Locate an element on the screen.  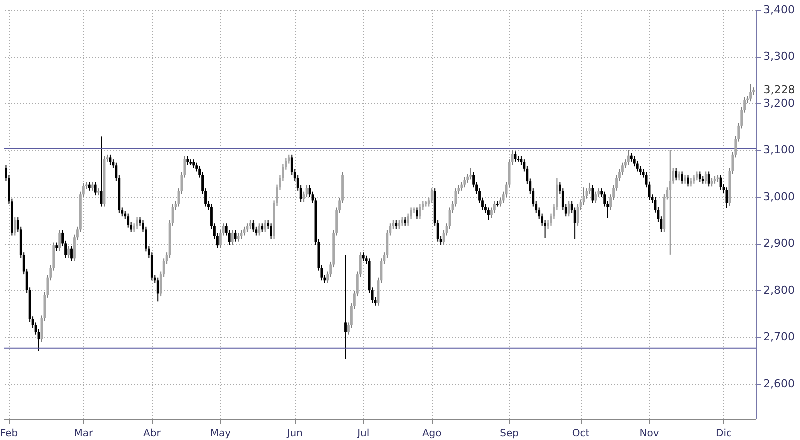
y-tick-label: 3,400 is located at coordinates (779, 10).